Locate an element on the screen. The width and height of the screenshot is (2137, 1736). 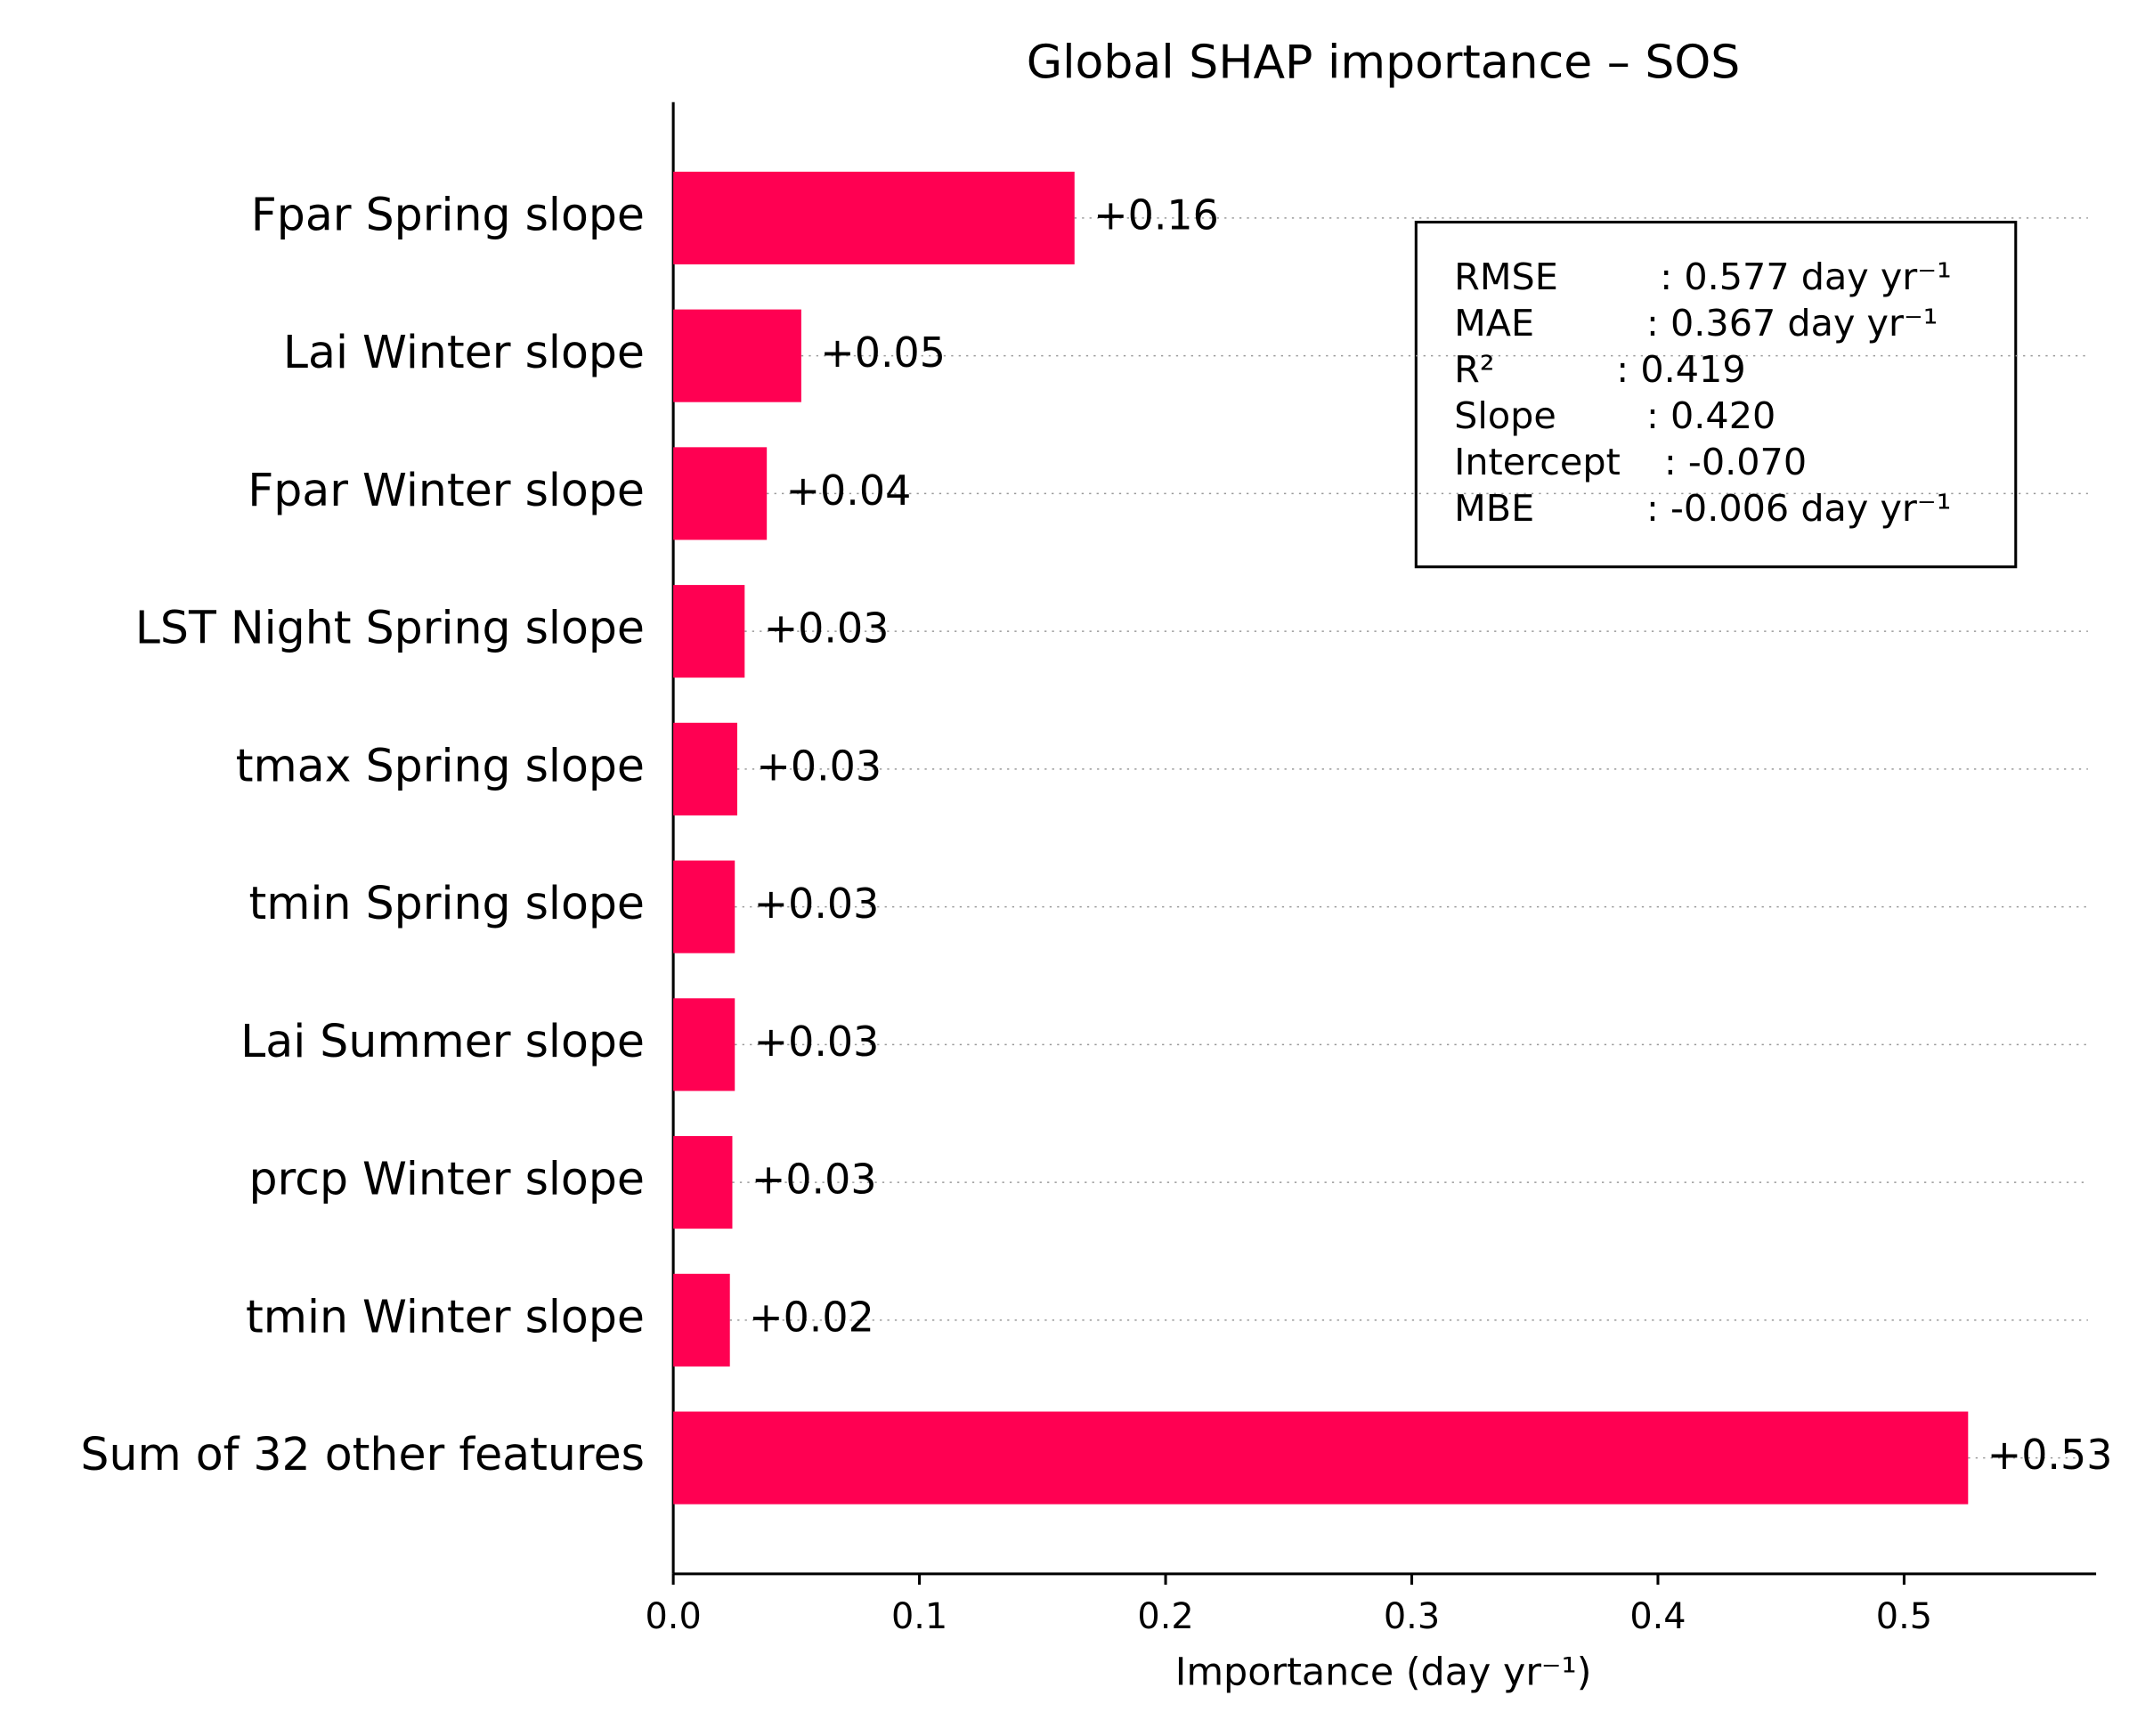
stats-value: : -0.070 is located at coordinates (1735, 462).